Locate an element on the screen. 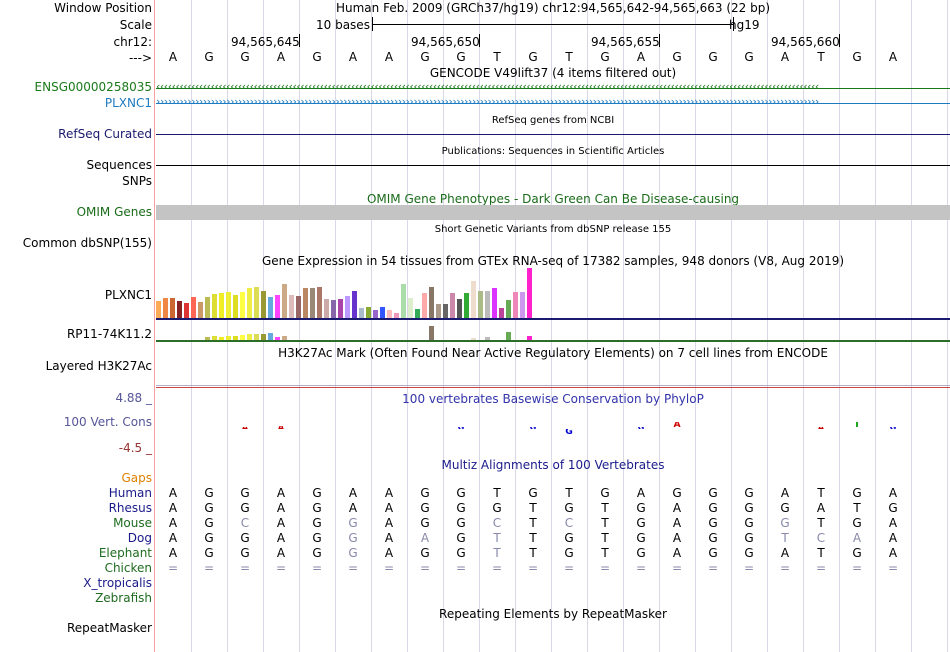 Image resolution: width=950 pixels, height=652 pixels. refseq-gene-line is located at coordinates (553, 134).